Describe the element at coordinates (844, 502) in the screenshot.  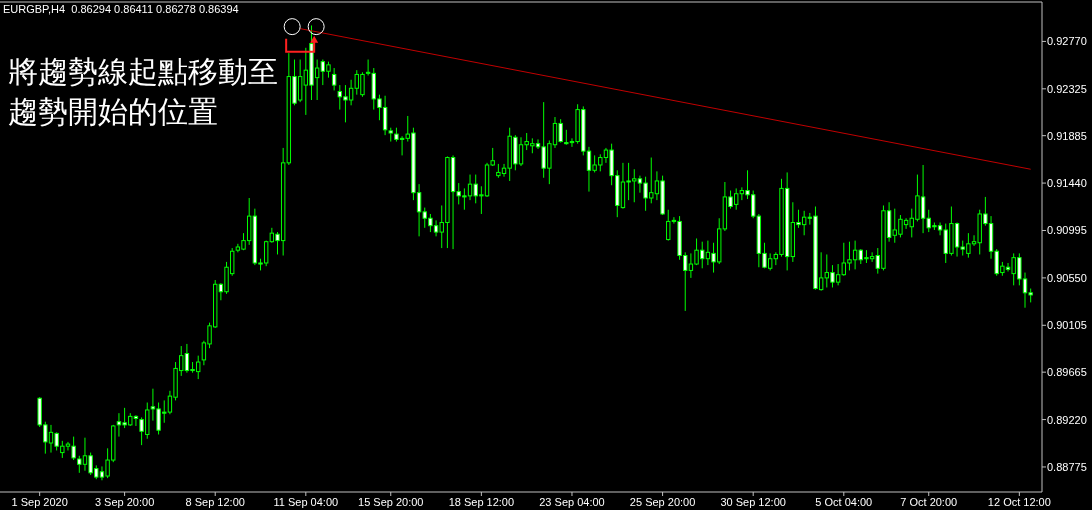
I see `x-tick-label: 5 Oct 04:00` at that location.